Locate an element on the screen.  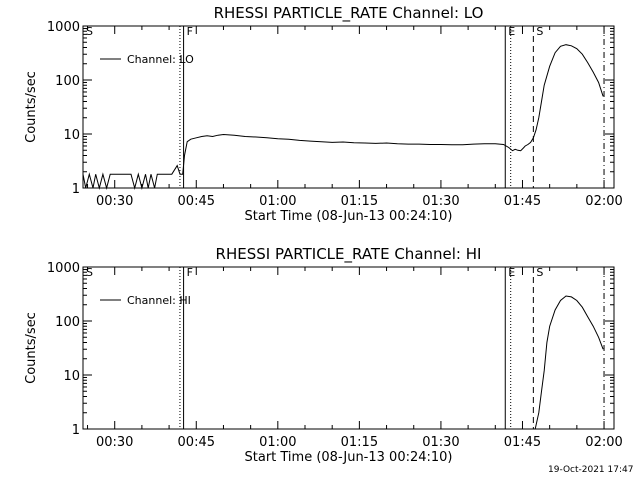
legend-label: Channel: LO is located at coordinates (160, 59).